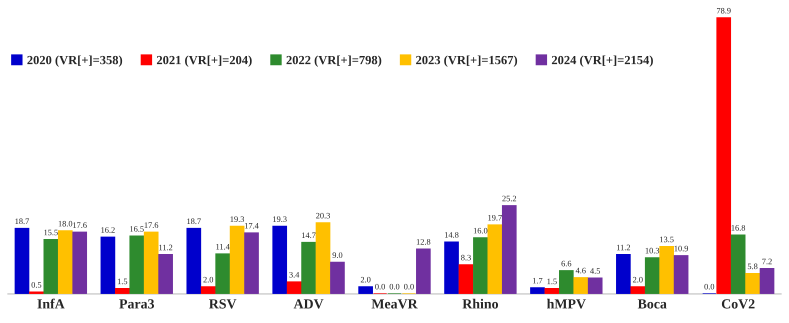  What do you see at coordinates (223, 247) in the screenshot?
I see `data-label: 11.4` at bounding box center [223, 247].